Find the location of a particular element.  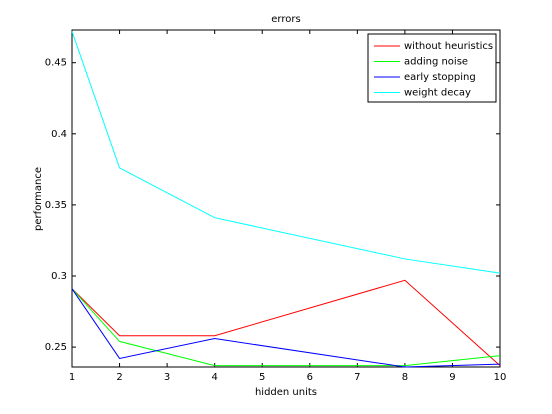

legend-label: without heuristics is located at coordinates (448, 46).